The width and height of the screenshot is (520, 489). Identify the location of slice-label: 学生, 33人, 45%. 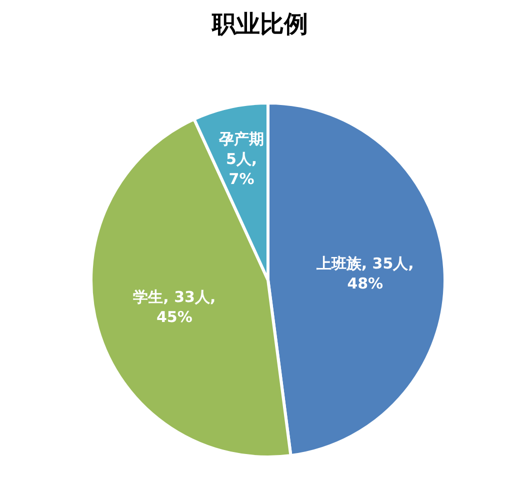
(174, 307).